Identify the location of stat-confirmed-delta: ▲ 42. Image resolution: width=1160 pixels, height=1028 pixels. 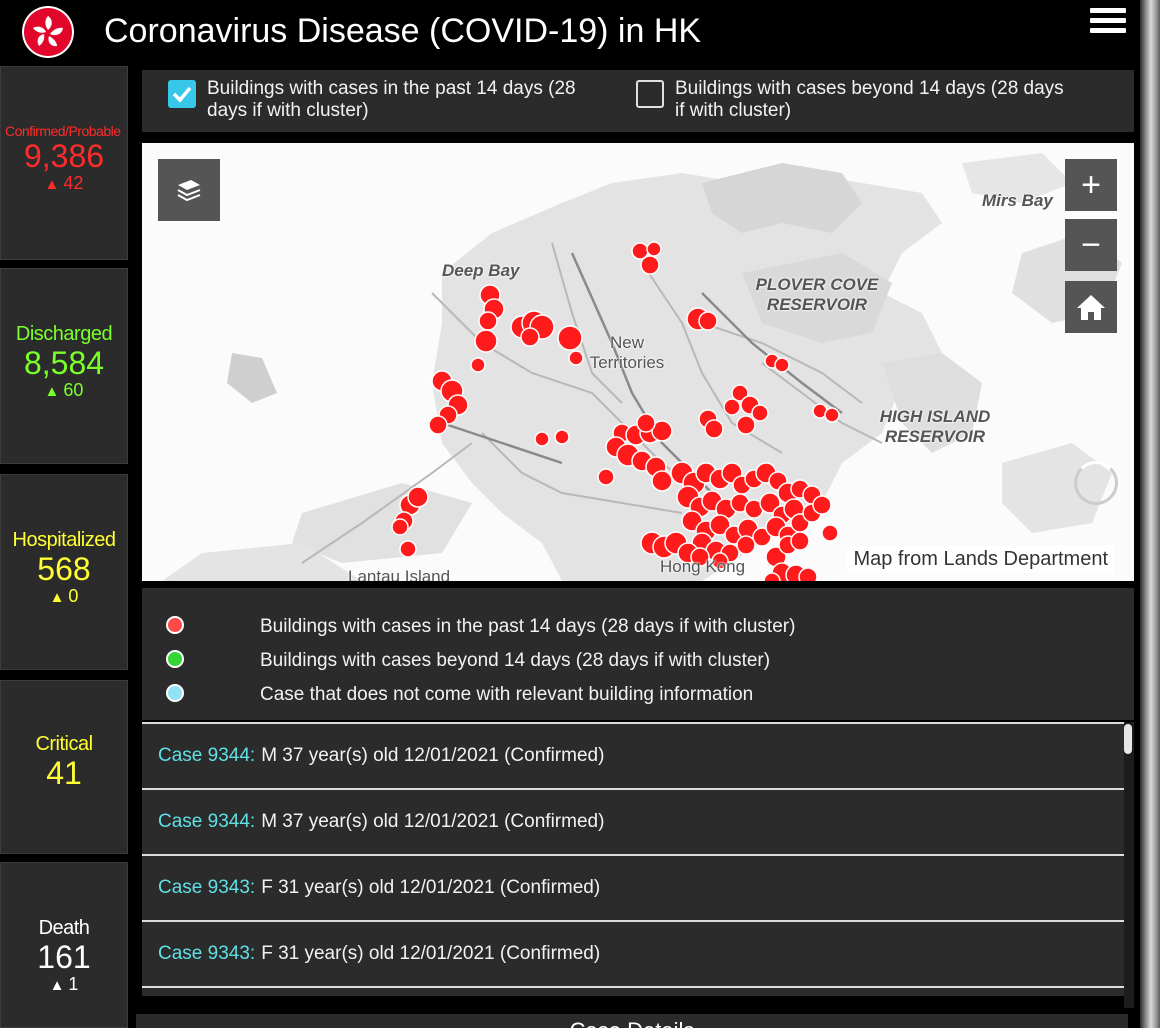
(64, 183).